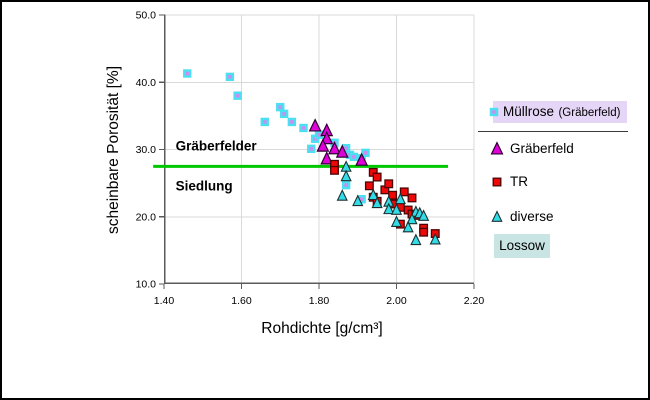 The height and width of the screenshot is (400, 650). What do you see at coordinates (474, 301) in the screenshot?
I see `x-tick-label: 2.20` at bounding box center [474, 301].